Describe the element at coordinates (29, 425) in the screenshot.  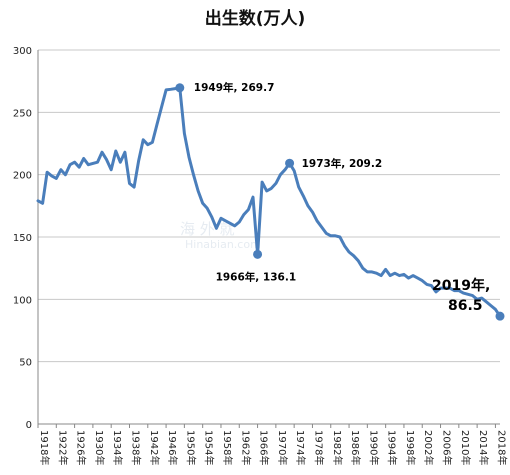
I see `y-tick-label: 0` at that location.